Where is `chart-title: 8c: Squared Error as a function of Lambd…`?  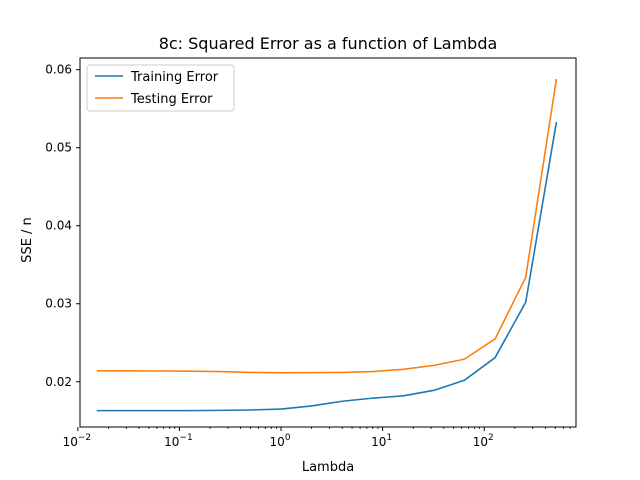 chart-title: 8c: Squared Error as a function of Lambd… is located at coordinates (328, 43).